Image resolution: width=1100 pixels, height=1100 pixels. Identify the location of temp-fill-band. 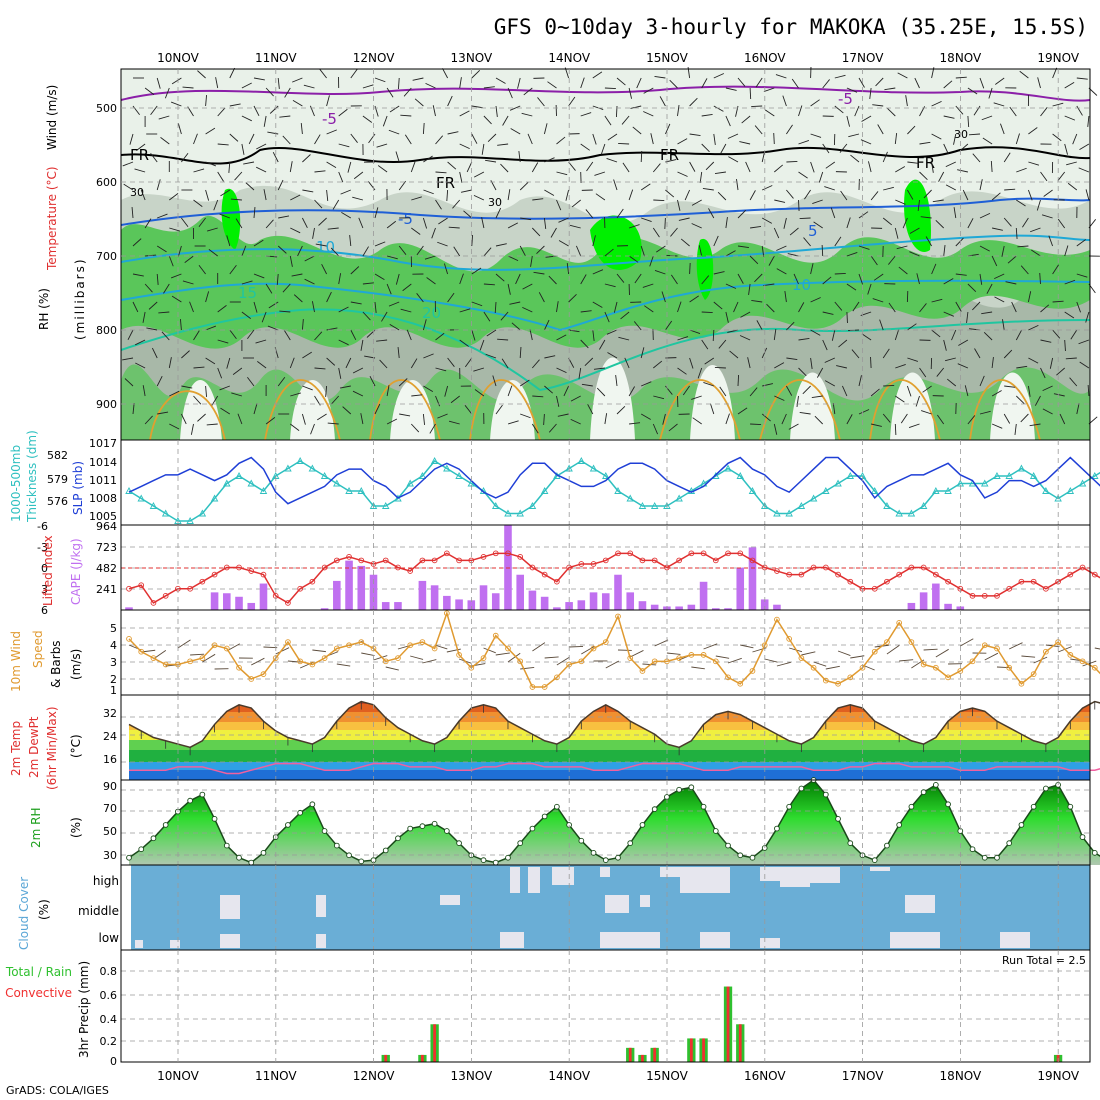
(609, 766).